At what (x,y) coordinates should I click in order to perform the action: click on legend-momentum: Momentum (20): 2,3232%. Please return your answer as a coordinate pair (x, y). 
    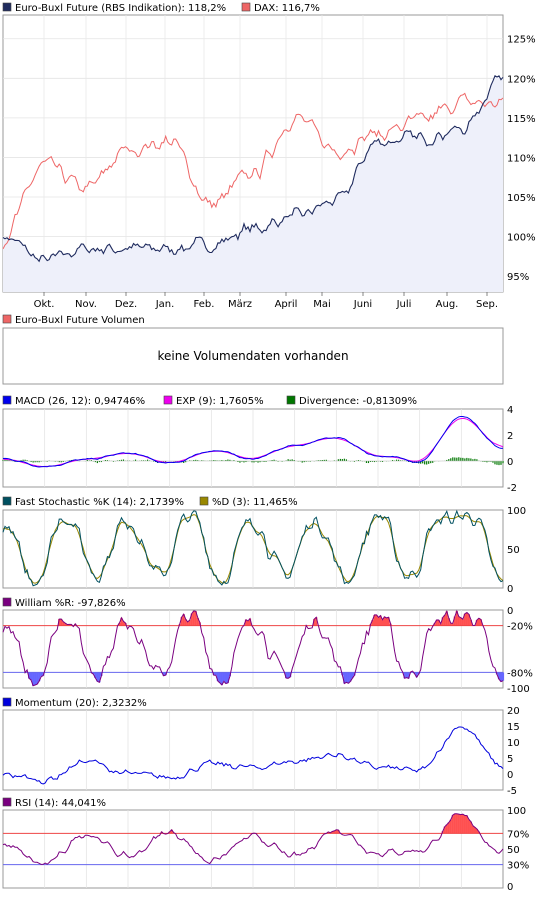
    Looking at the image, I should click on (81, 703).